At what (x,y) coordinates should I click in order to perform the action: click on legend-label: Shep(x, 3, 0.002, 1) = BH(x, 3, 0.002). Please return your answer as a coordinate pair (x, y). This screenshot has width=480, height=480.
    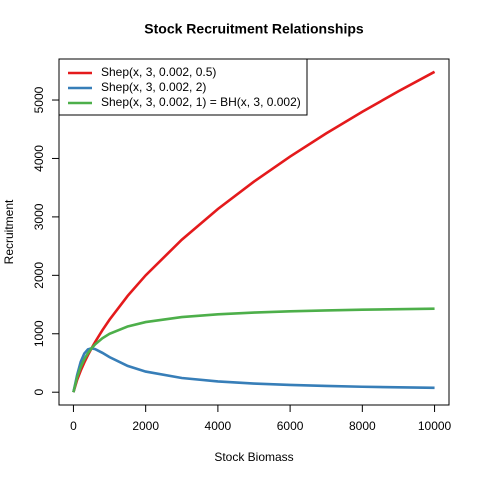
    Looking at the image, I should click on (201, 102).